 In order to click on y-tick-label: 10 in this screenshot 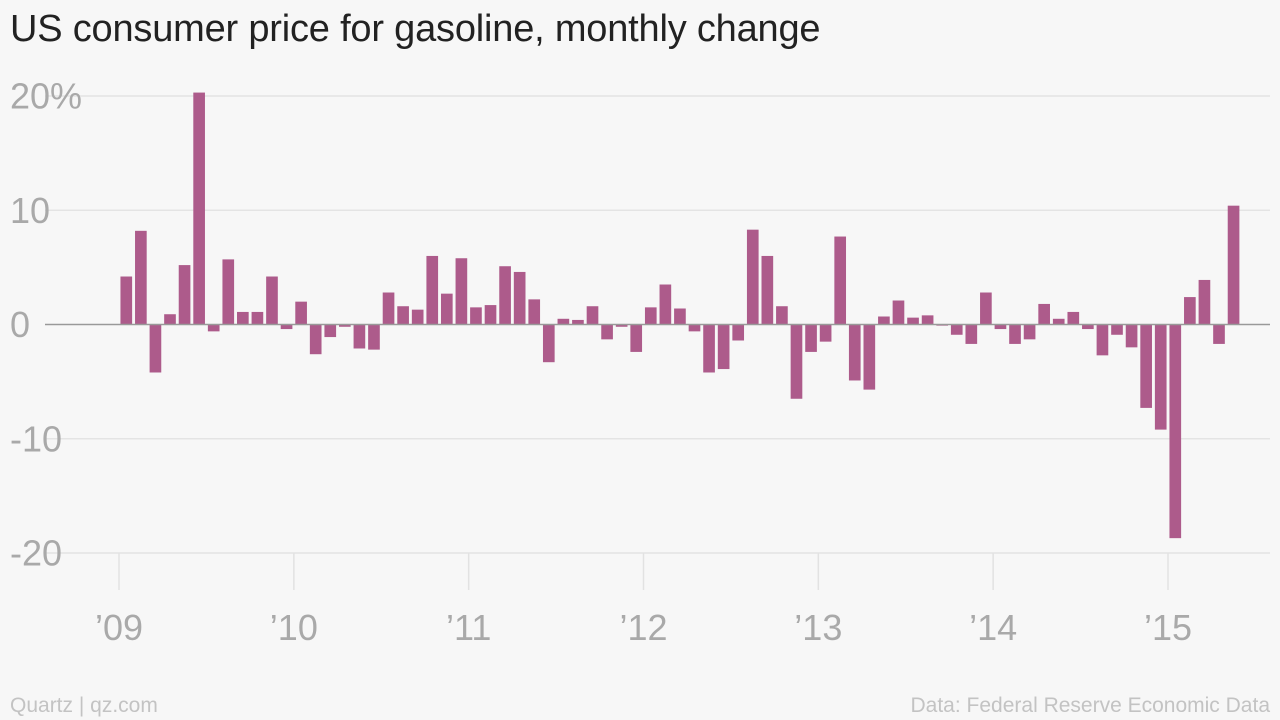, I will do `click(30, 210)`.